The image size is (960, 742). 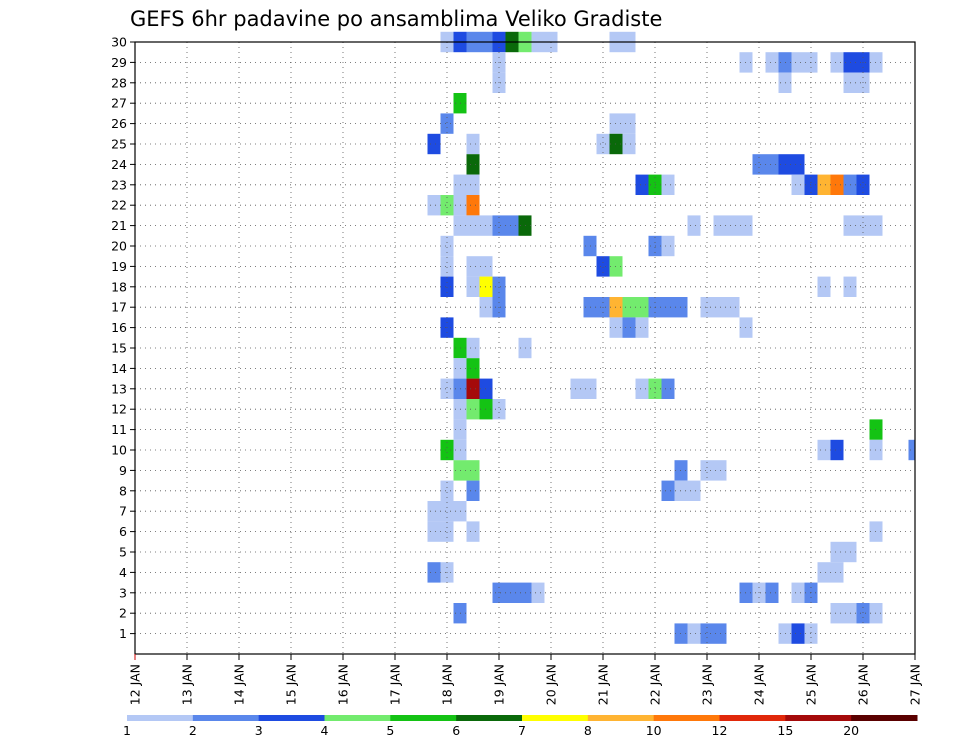 What do you see at coordinates (119, 144) in the screenshot?
I see `y-tick-label: 25` at bounding box center [119, 144].